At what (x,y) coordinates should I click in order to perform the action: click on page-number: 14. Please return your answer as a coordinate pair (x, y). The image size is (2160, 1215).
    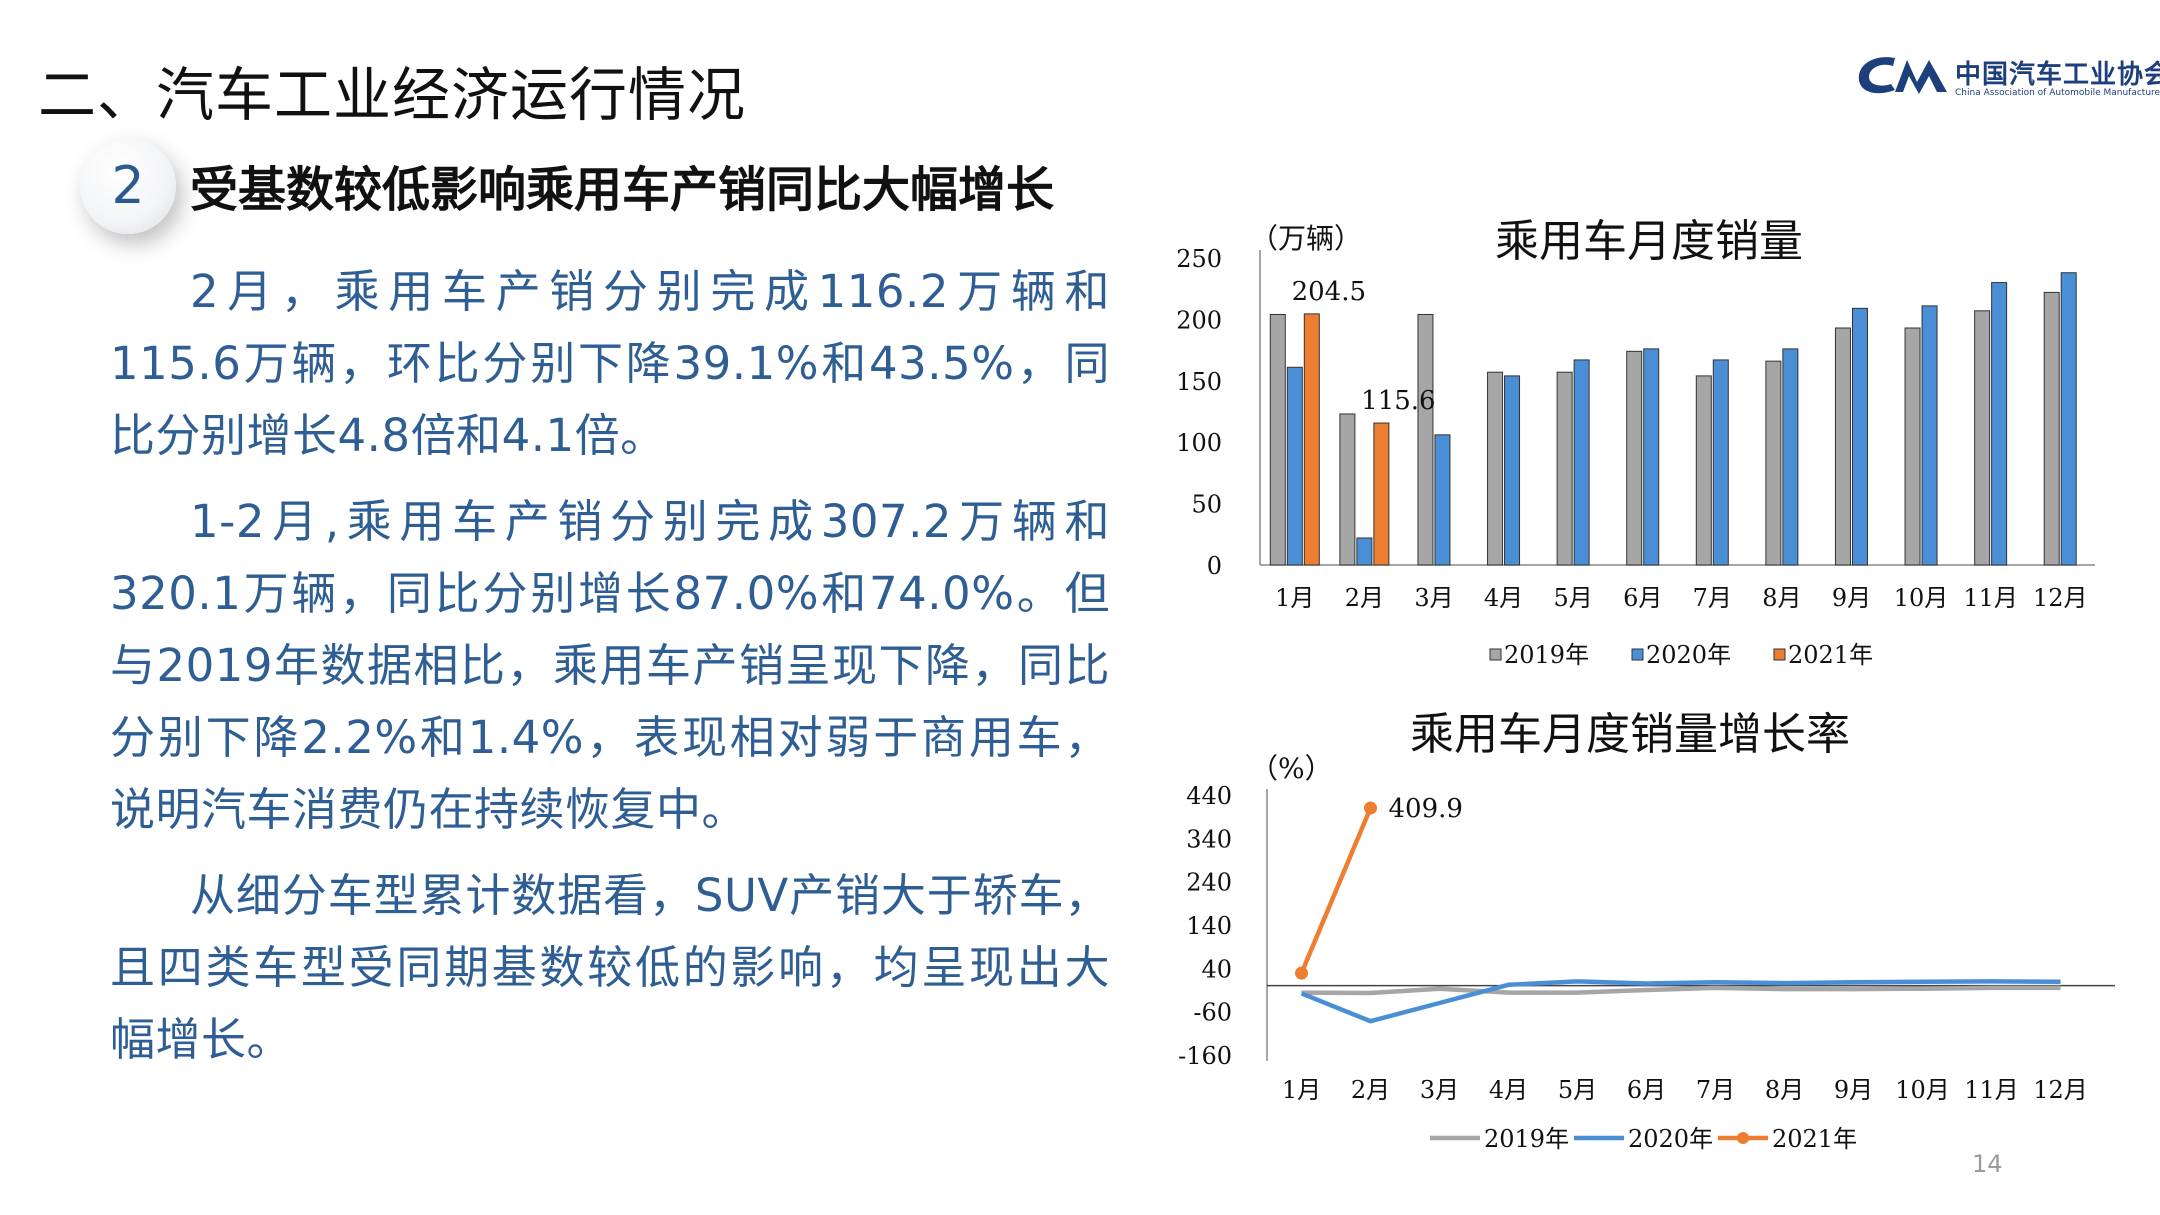
    Looking at the image, I should click on (1987, 1164).